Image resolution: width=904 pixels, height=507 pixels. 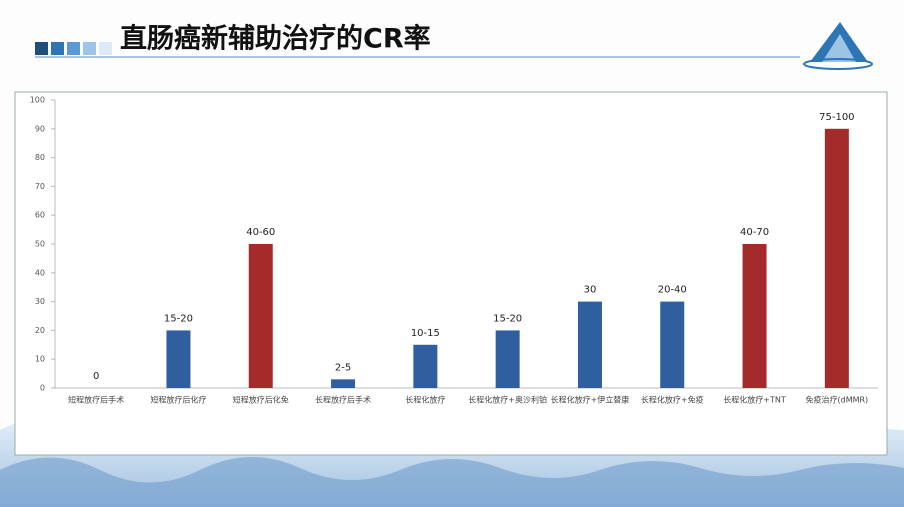 What do you see at coordinates (178, 400) in the screenshot?
I see `x-tick-label: 短程放疗后化疗` at bounding box center [178, 400].